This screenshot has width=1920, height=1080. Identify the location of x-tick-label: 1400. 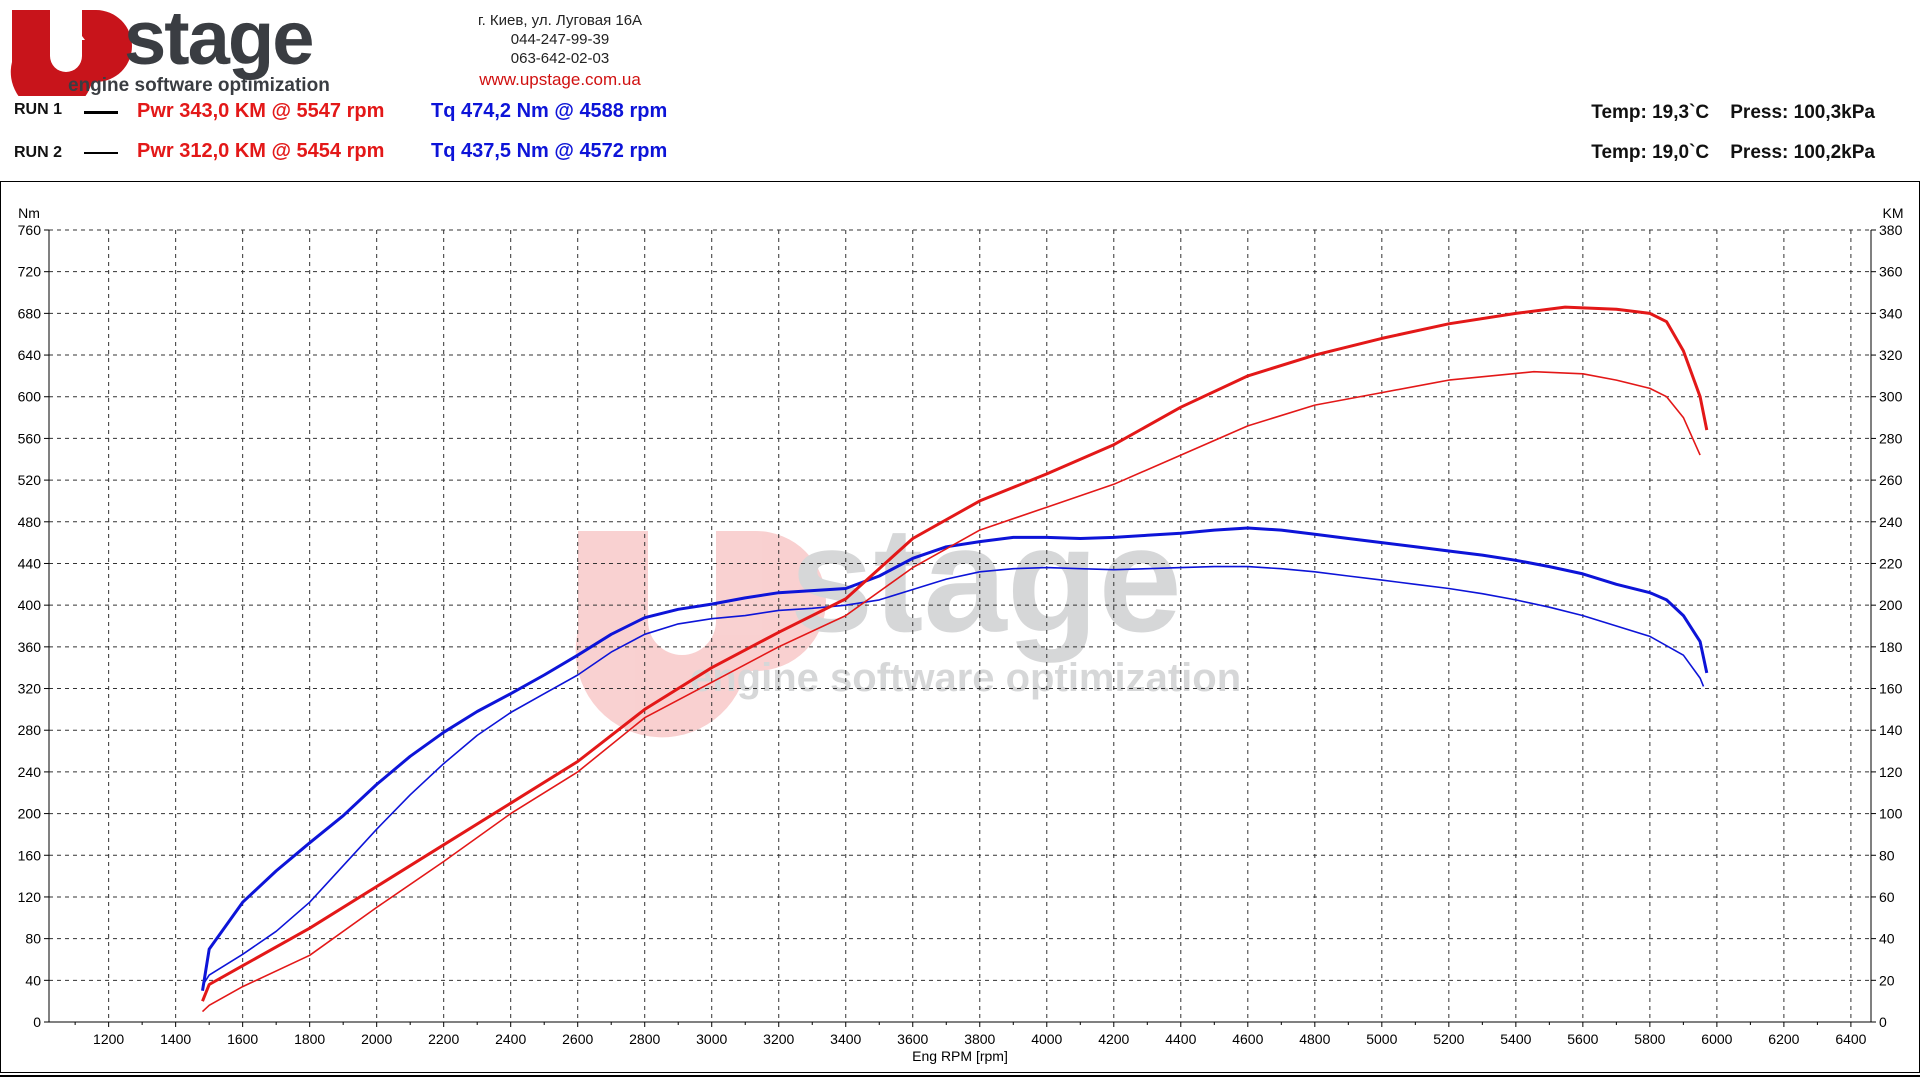
(175, 1039).